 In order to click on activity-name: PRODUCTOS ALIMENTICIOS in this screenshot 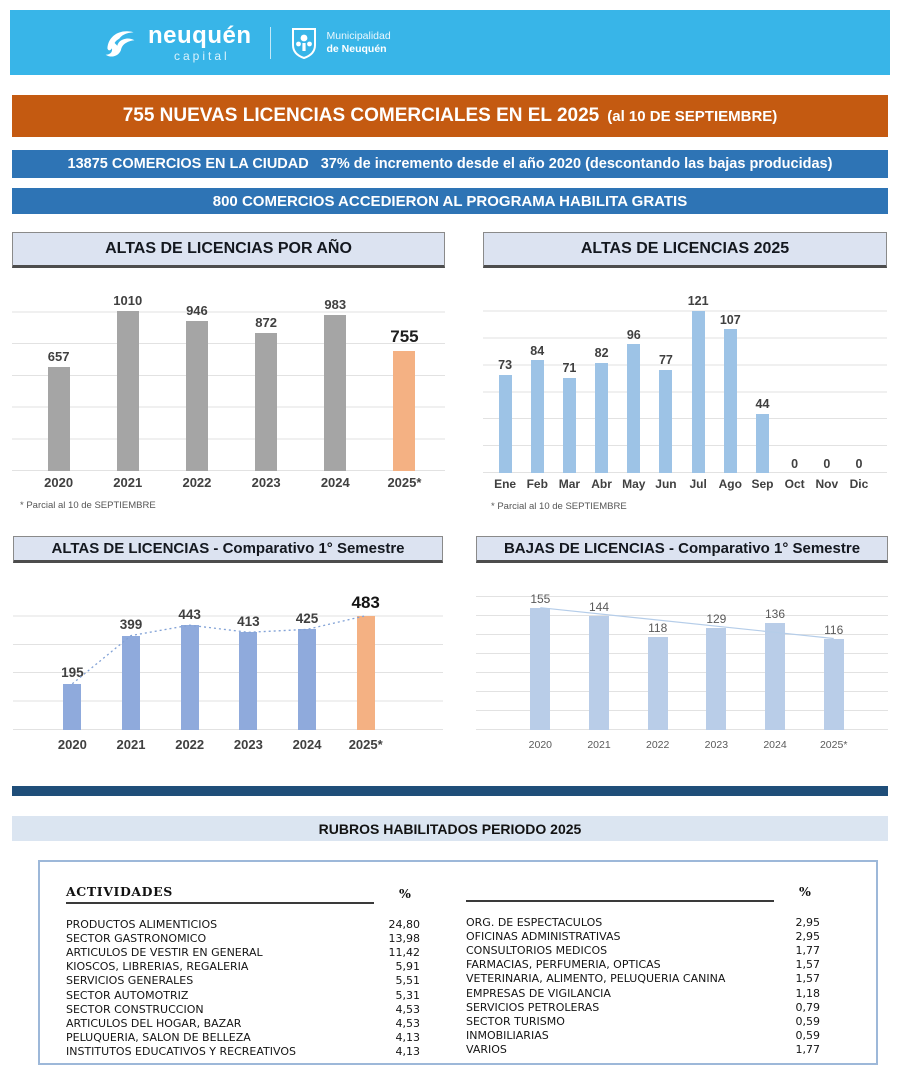, I will do `click(142, 924)`.